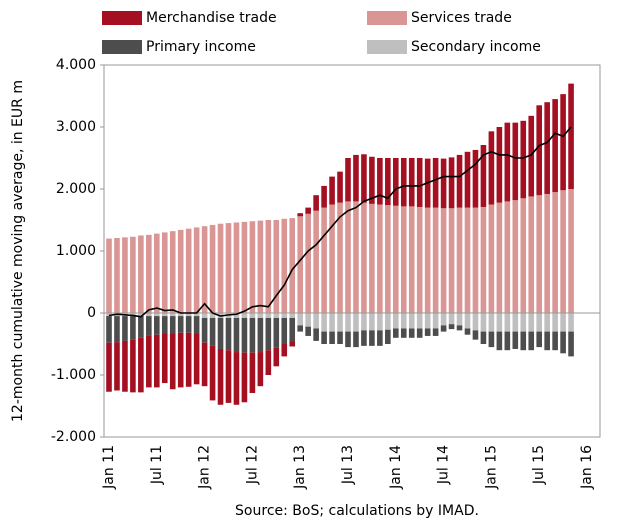 The width and height of the screenshot is (618, 527). I want to click on y-tick-label: 3.000, so click(76, 127).